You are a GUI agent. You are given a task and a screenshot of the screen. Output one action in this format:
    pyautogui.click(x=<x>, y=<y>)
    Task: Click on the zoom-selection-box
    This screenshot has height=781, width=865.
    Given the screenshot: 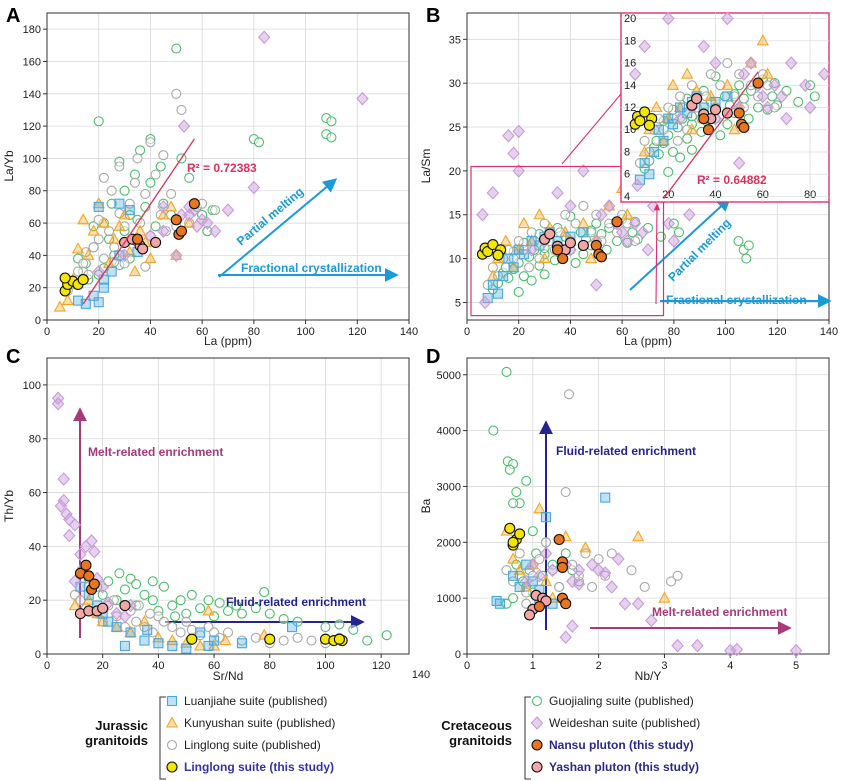 What is the action you would take?
    pyautogui.click(x=567, y=241)
    